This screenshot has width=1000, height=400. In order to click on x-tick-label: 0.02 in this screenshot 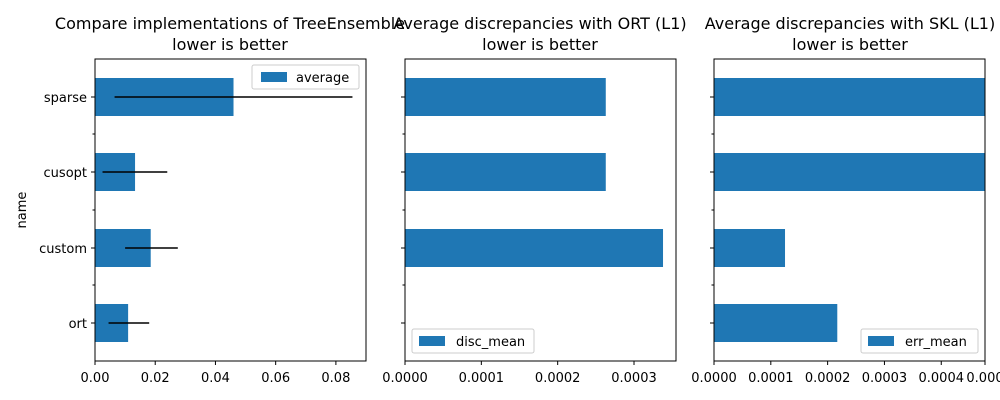, I will do `click(155, 378)`.